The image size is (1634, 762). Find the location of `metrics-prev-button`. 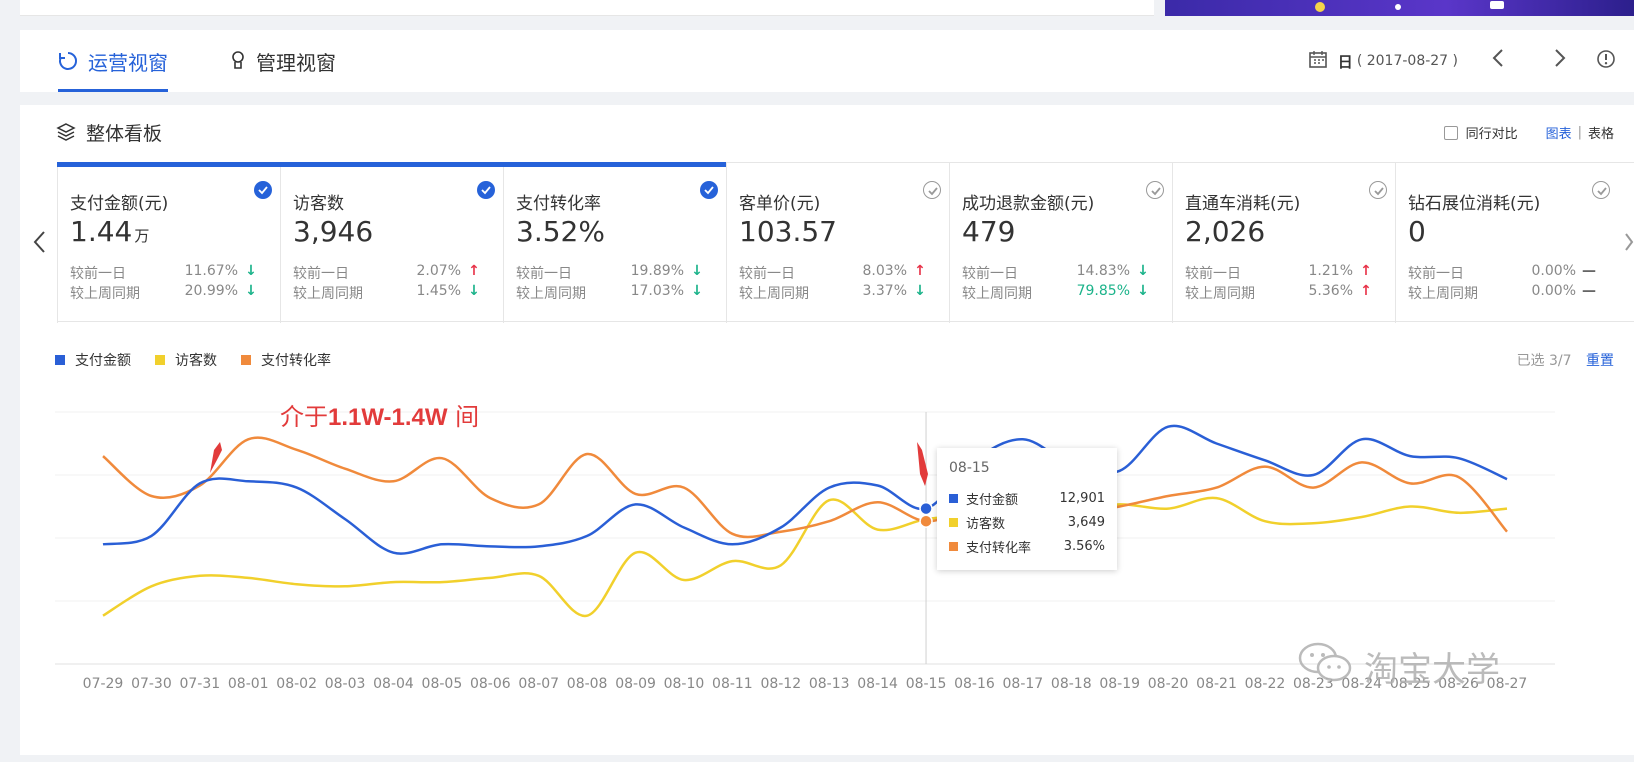

metrics-prev-button is located at coordinates (39, 245).